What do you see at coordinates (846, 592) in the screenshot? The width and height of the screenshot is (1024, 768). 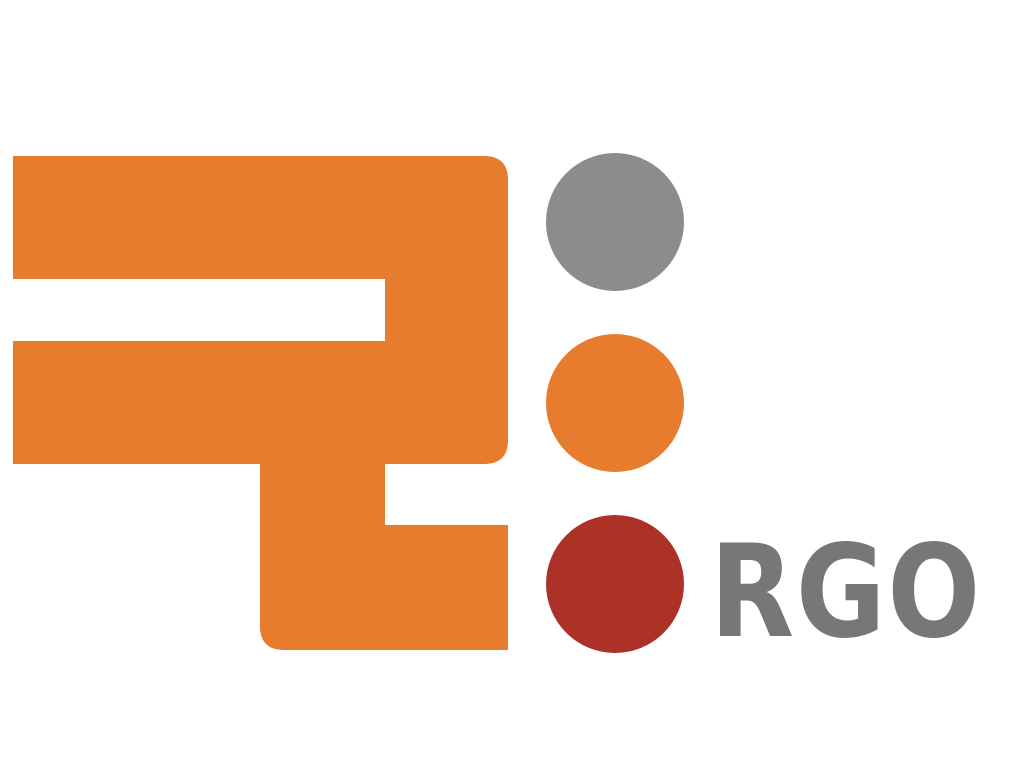 I see `logo-wordmark: RGO` at bounding box center [846, 592].